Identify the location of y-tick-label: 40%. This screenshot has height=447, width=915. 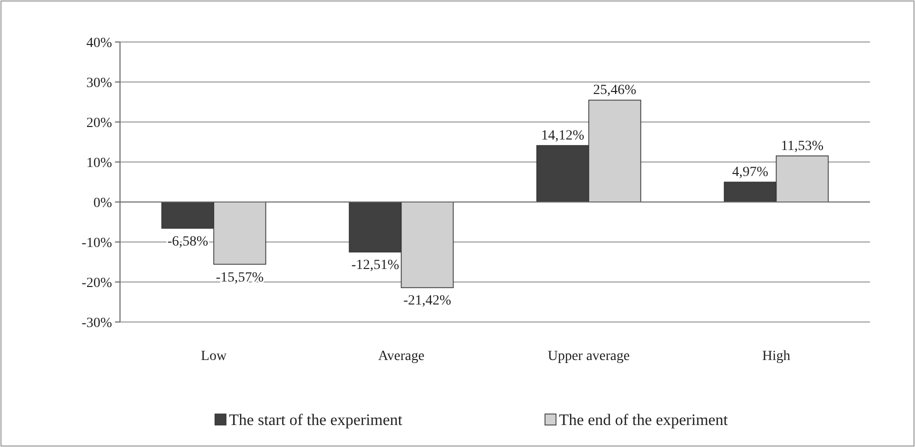
(99, 43).